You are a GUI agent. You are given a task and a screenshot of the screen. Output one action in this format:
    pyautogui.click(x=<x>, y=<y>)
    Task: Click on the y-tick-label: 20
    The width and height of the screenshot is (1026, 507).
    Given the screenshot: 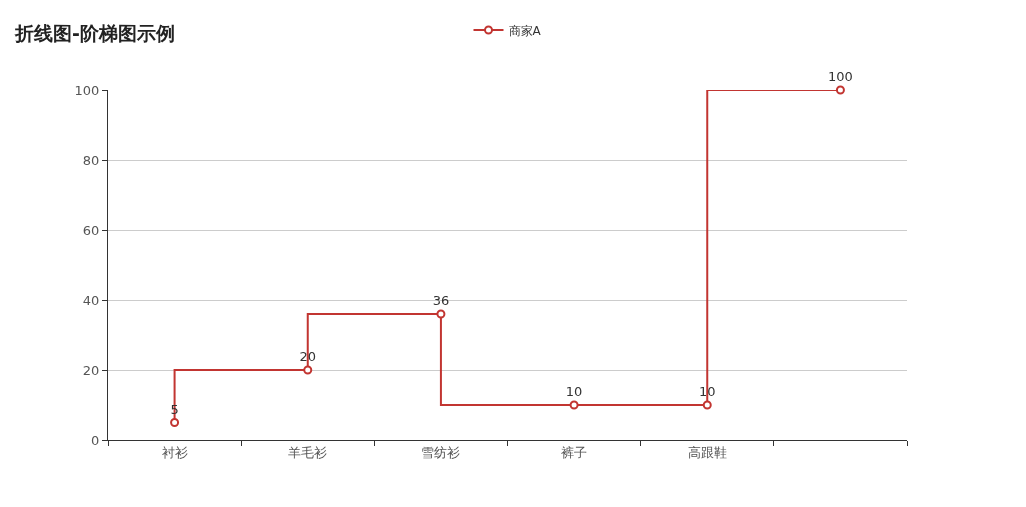 What is the action you would take?
    pyautogui.click(x=91, y=370)
    